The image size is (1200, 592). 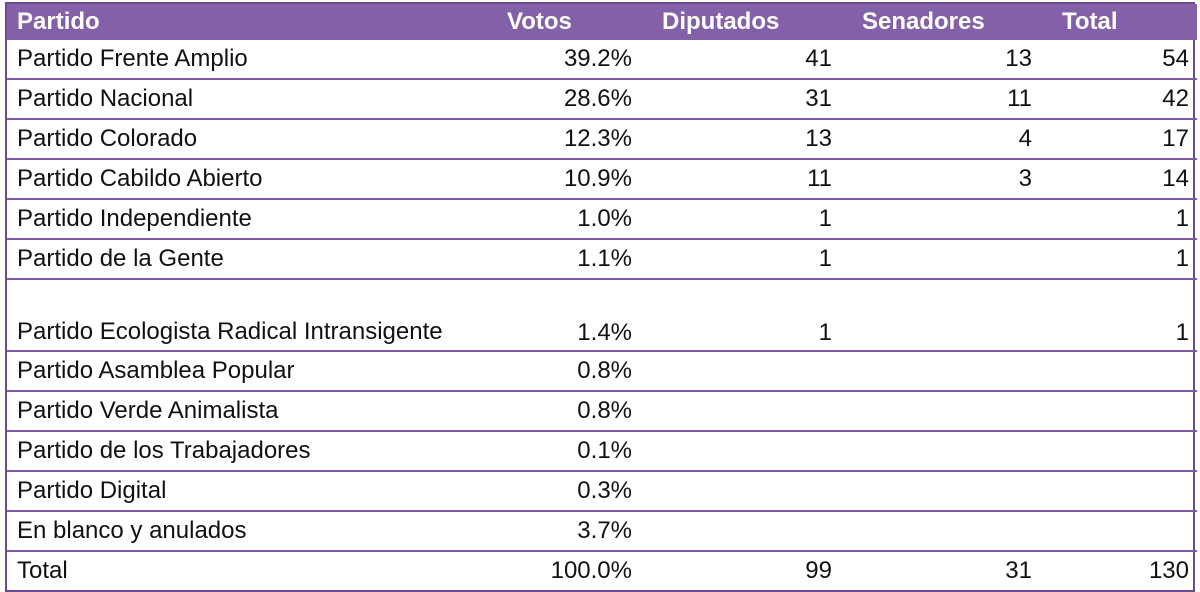 What do you see at coordinates (732, 179) in the screenshot?
I see `cell-diputados: 11` at bounding box center [732, 179].